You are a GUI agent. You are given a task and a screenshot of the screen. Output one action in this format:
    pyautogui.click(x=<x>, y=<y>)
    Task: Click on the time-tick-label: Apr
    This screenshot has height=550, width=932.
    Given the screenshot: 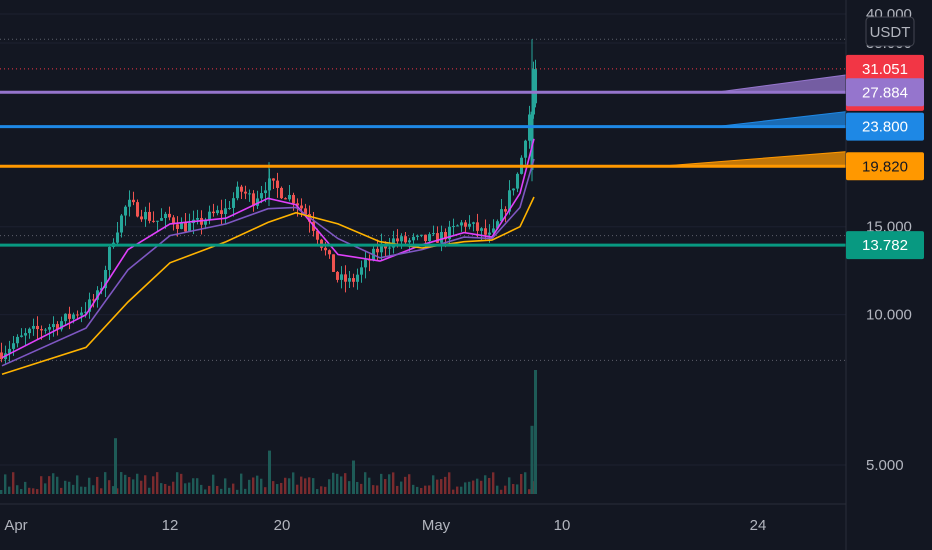 What is the action you would take?
    pyautogui.click(x=15, y=525)
    